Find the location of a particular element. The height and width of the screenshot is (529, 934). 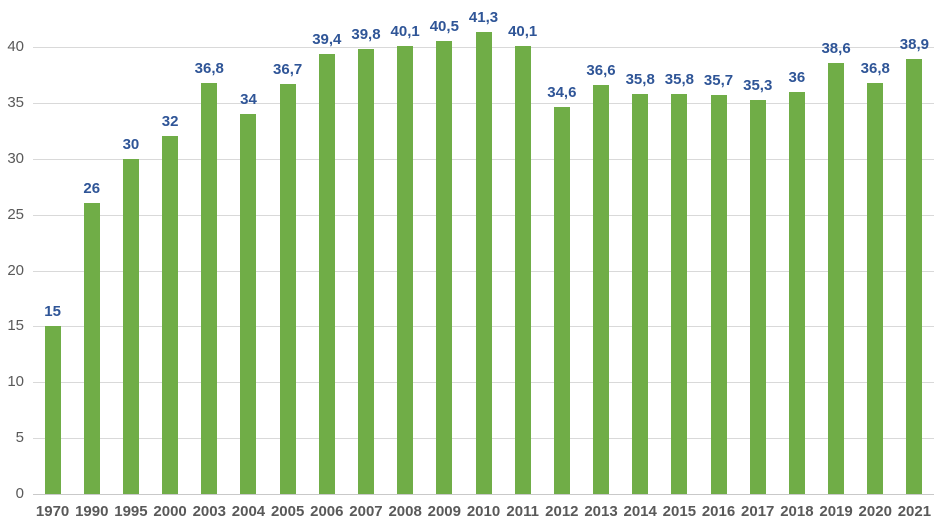

x-axis-tick-label: 2007 is located at coordinates (366, 511).